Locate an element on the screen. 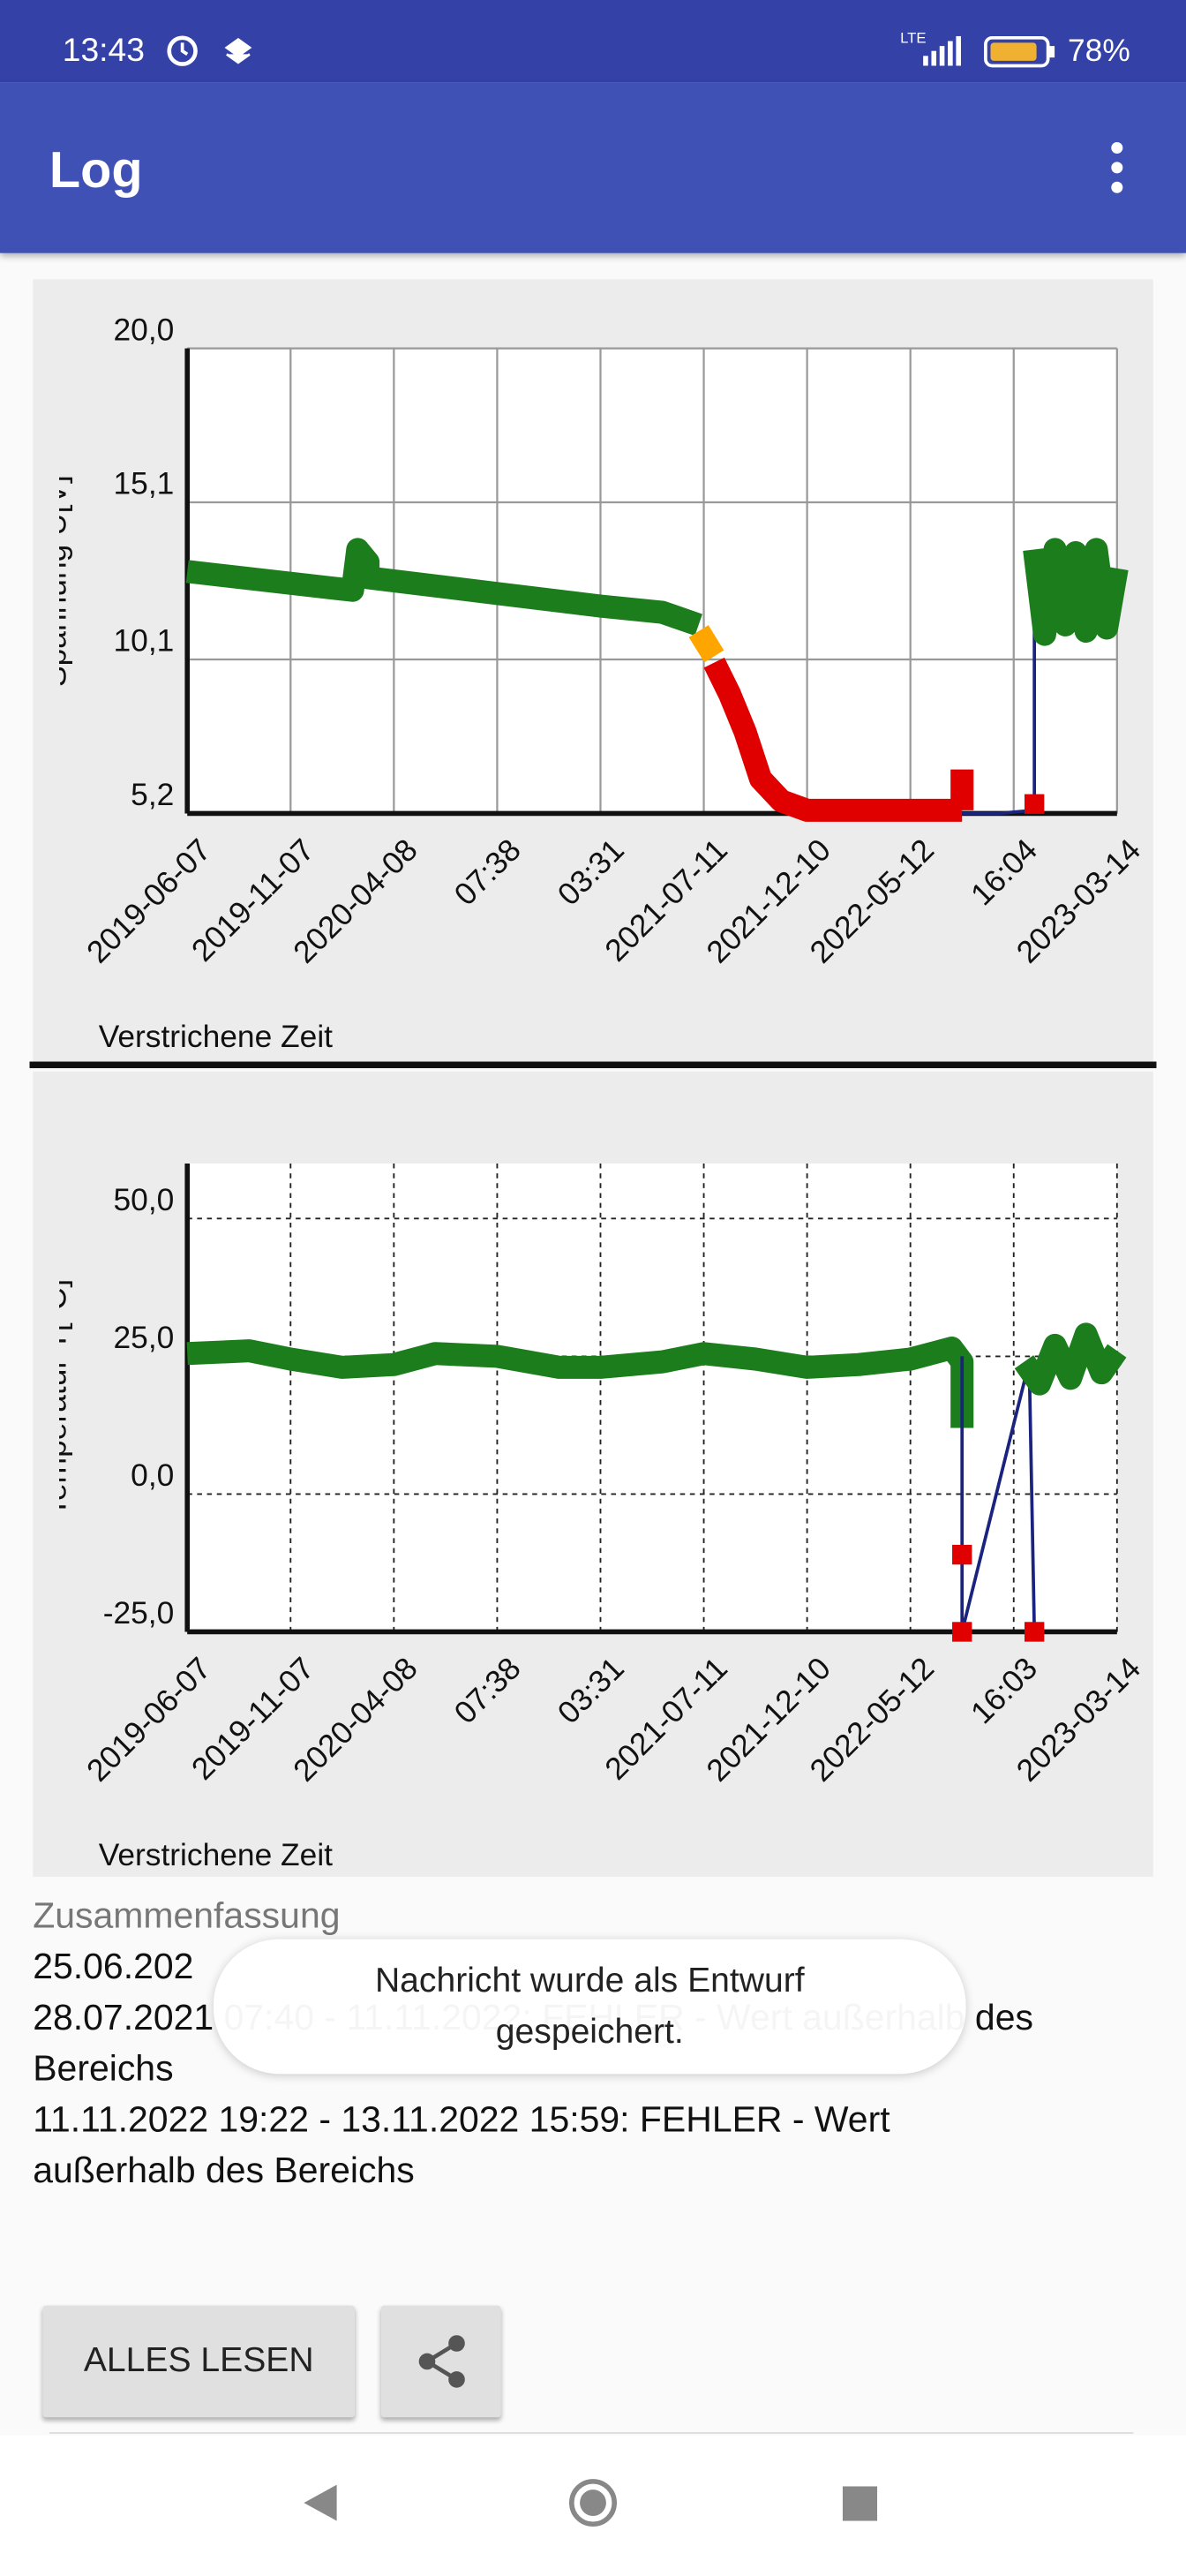  nav-home is located at coordinates (593, 2503).